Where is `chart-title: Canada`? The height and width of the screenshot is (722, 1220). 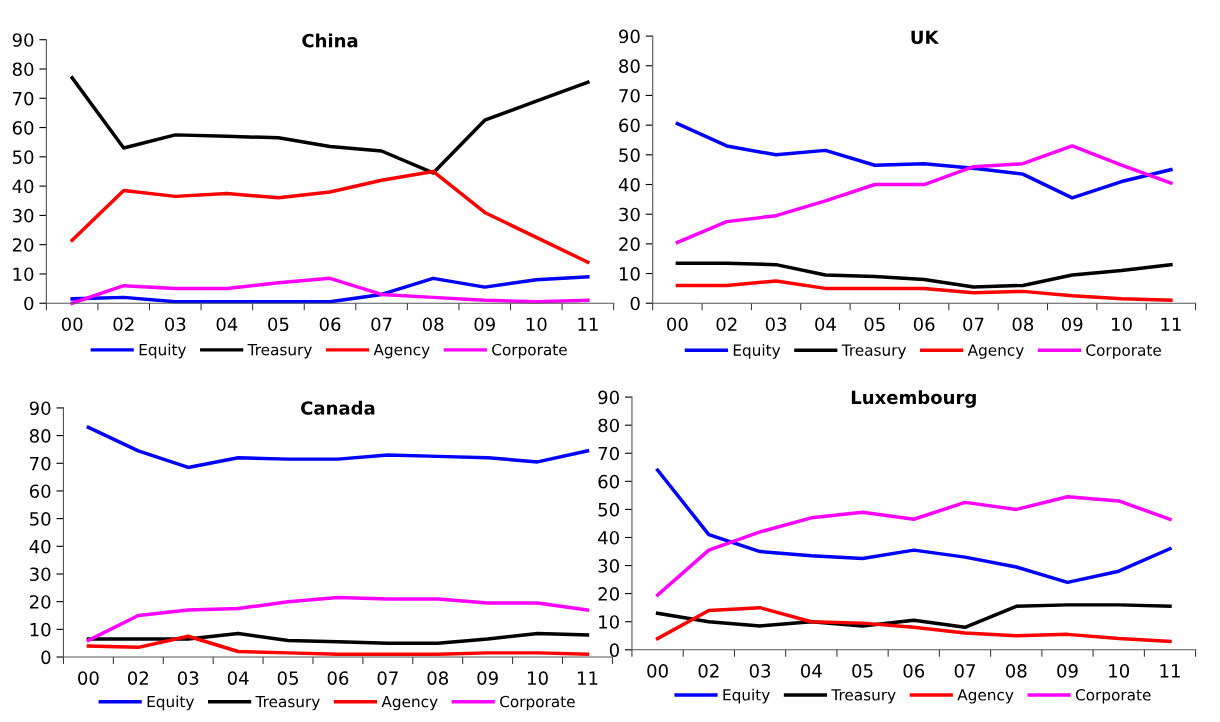
chart-title: Canada is located at coordinates (338, 407).